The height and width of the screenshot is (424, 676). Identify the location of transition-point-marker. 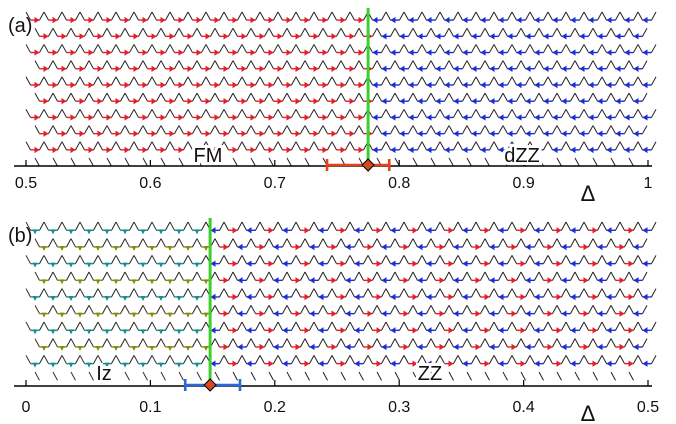
(368, 165).